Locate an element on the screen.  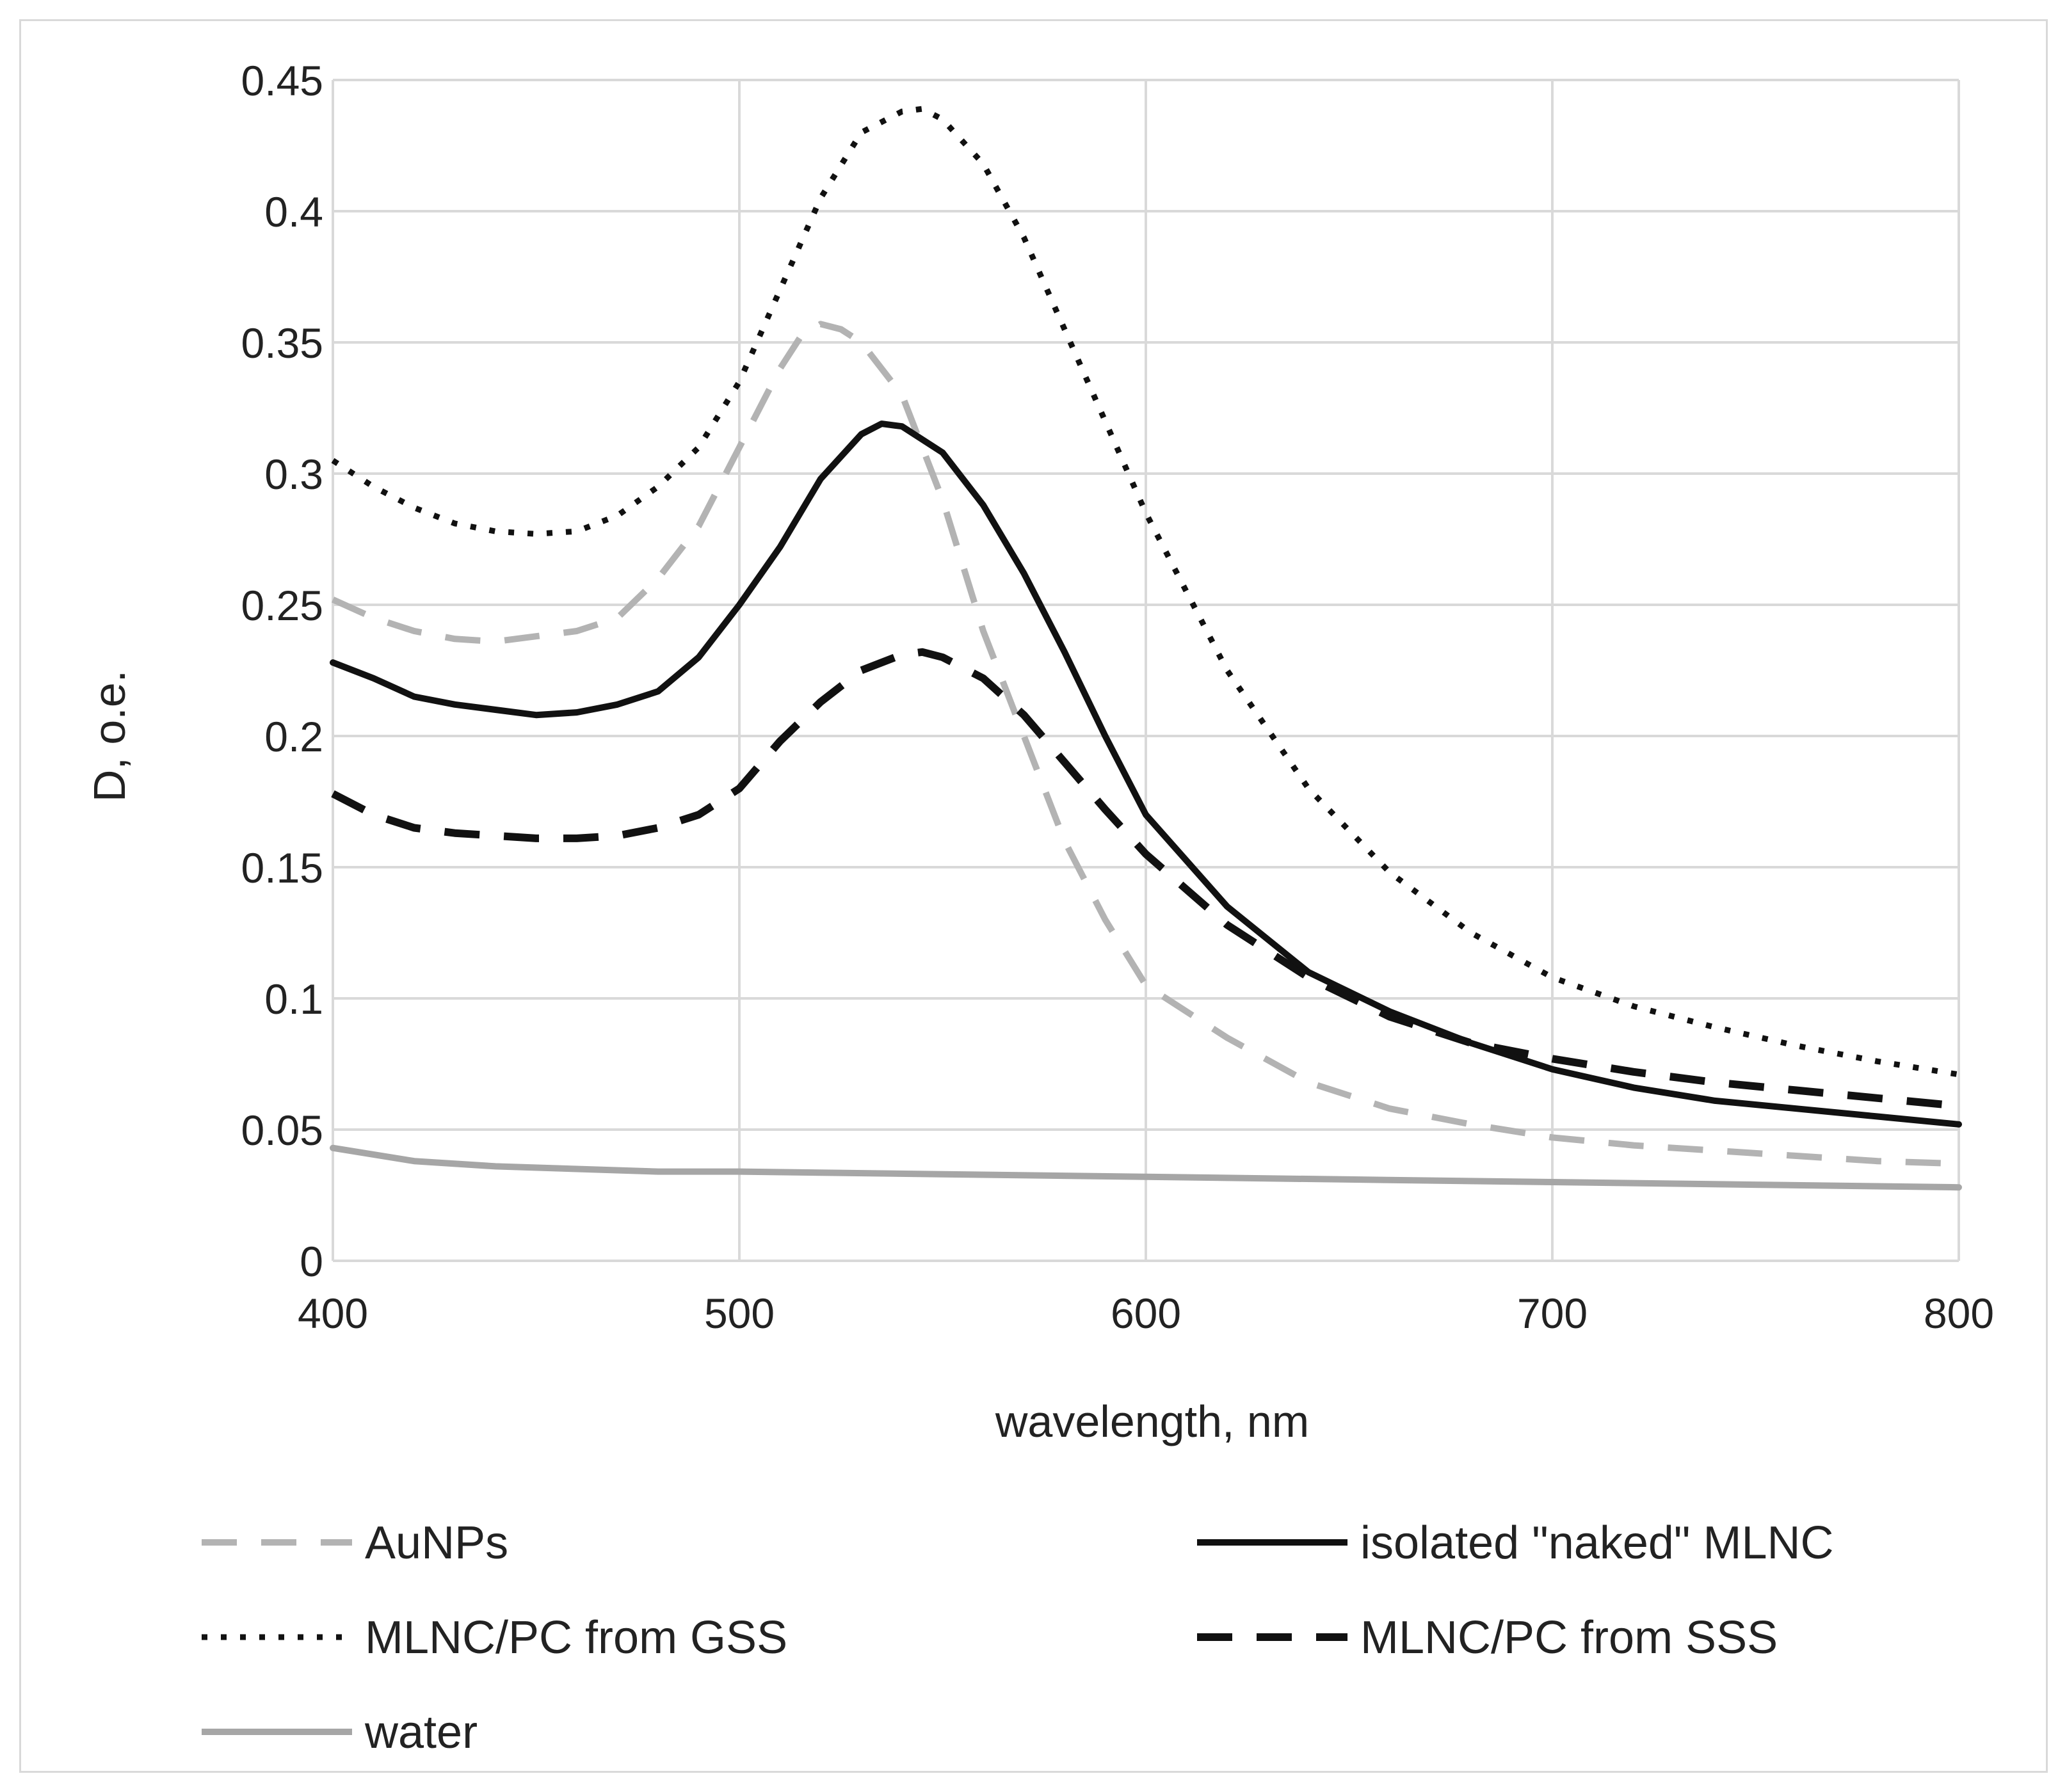
y-tick-label: 0.1 is located at coordinates (293, 999).